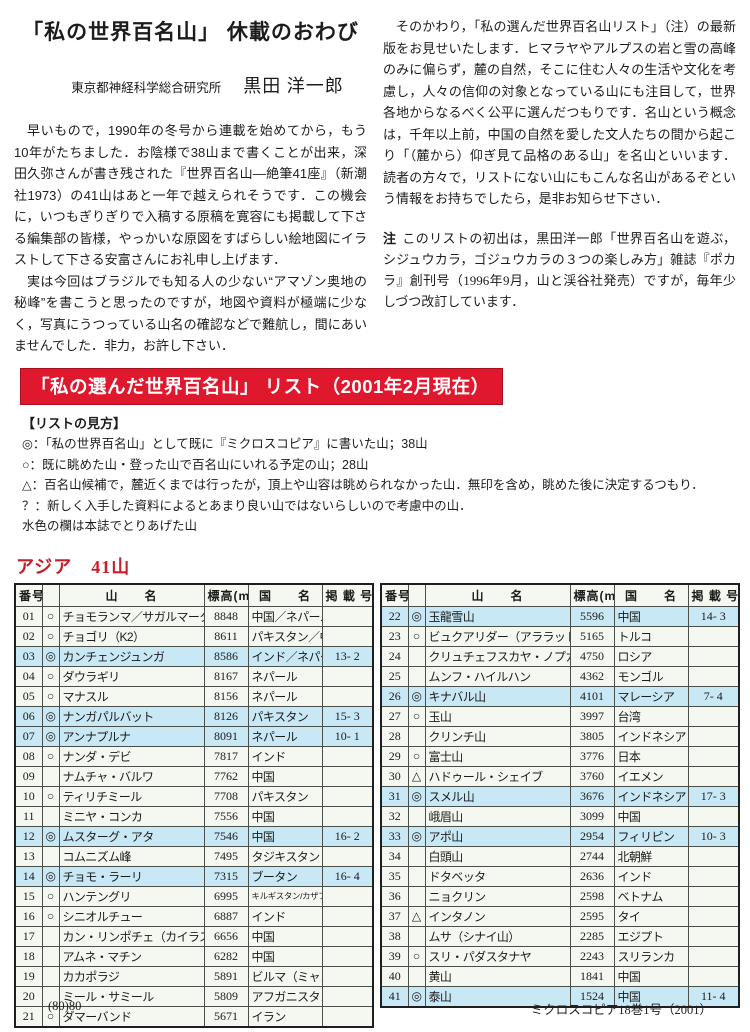 Image resolution: width=750 pixels, height=1032 pixels. Describe the element at coordinates (592, 856) in the screenshot. I see `cell-elev: 2744` at that location.